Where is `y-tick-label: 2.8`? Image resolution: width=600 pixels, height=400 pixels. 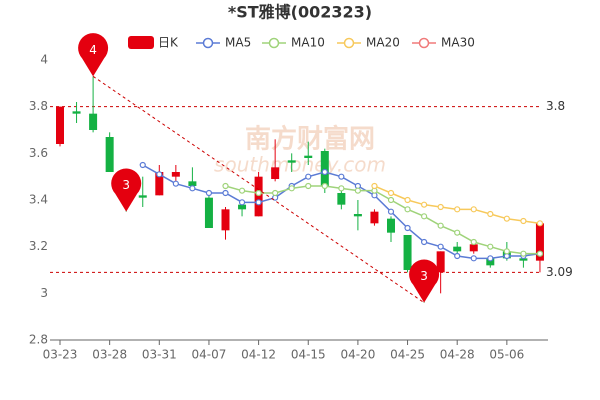 y-tick-label: 2.8 is located at coordinates (38, 340).